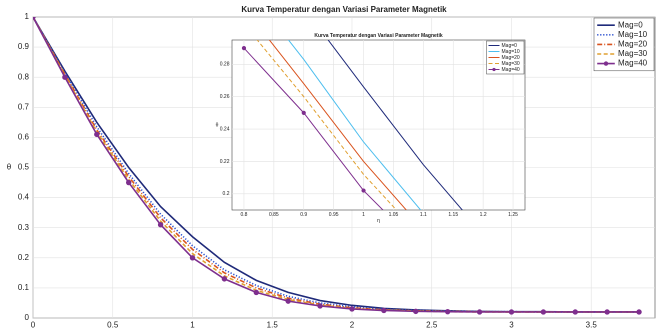  I want to click on y-tick-label: 0.22, so click(225, 162).